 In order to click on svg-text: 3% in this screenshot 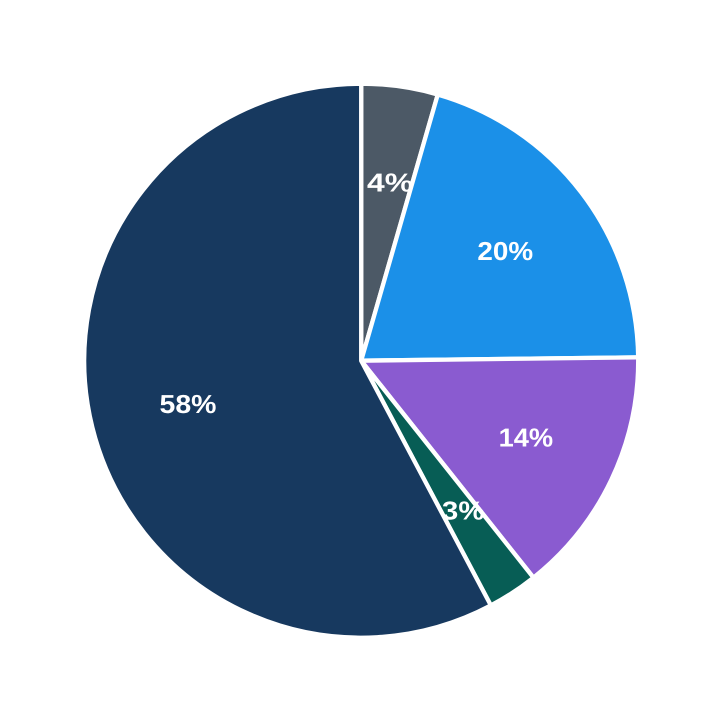, I will do `click(463, 511)`.